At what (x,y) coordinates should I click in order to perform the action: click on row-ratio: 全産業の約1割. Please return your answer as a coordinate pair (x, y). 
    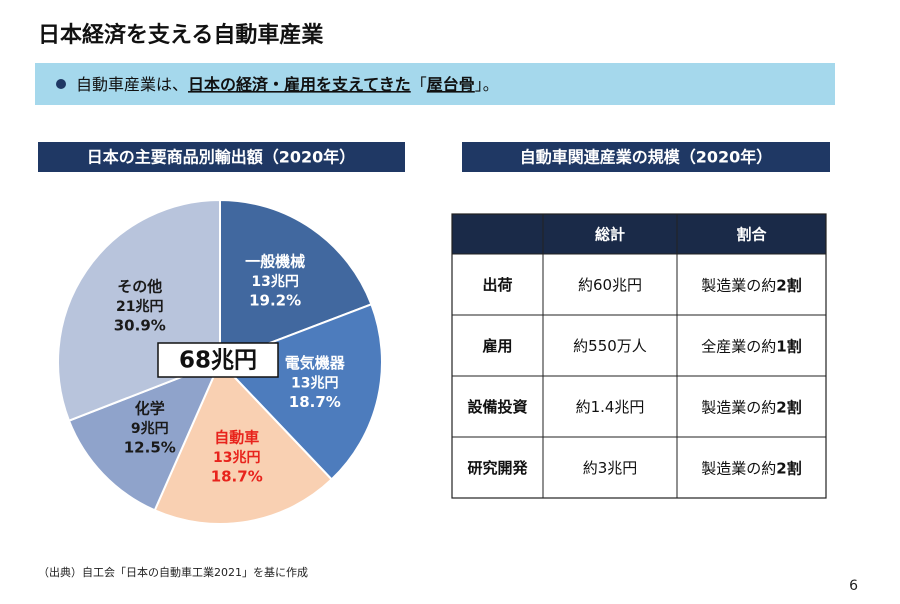
    Looking at the image, I should click on (751, 346).